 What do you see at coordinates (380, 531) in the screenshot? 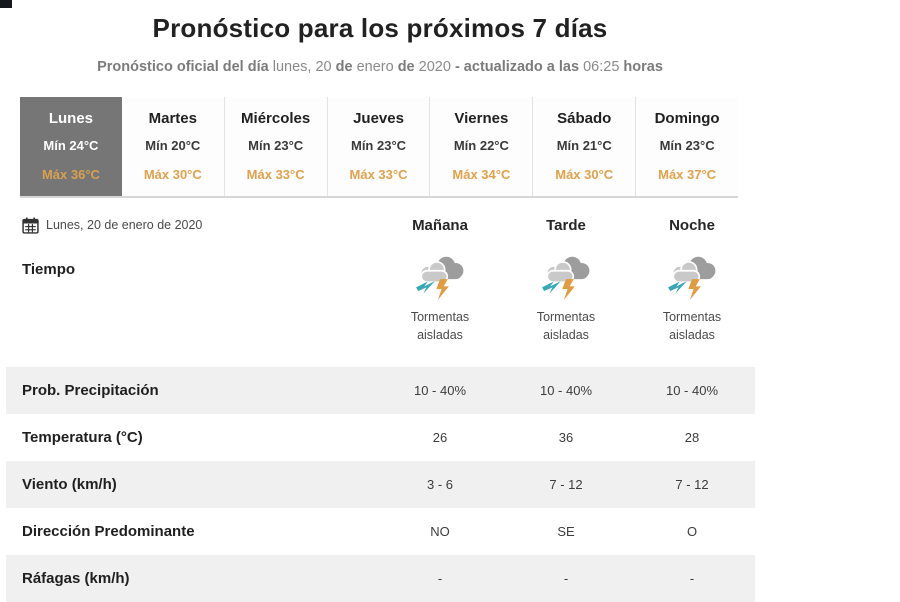
I see `table-row: Dirección Predominante NO SE O` at bounding box center [380, 531].